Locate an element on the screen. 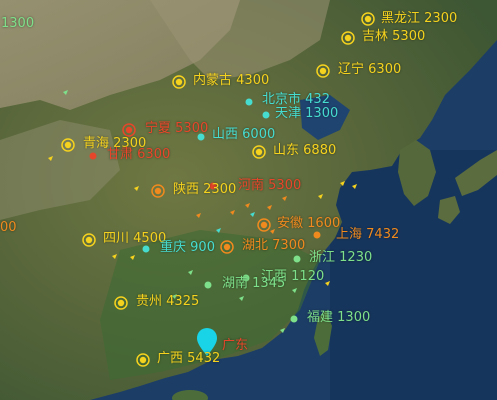  marker-jiangxi is located at coordinates (246, 278).